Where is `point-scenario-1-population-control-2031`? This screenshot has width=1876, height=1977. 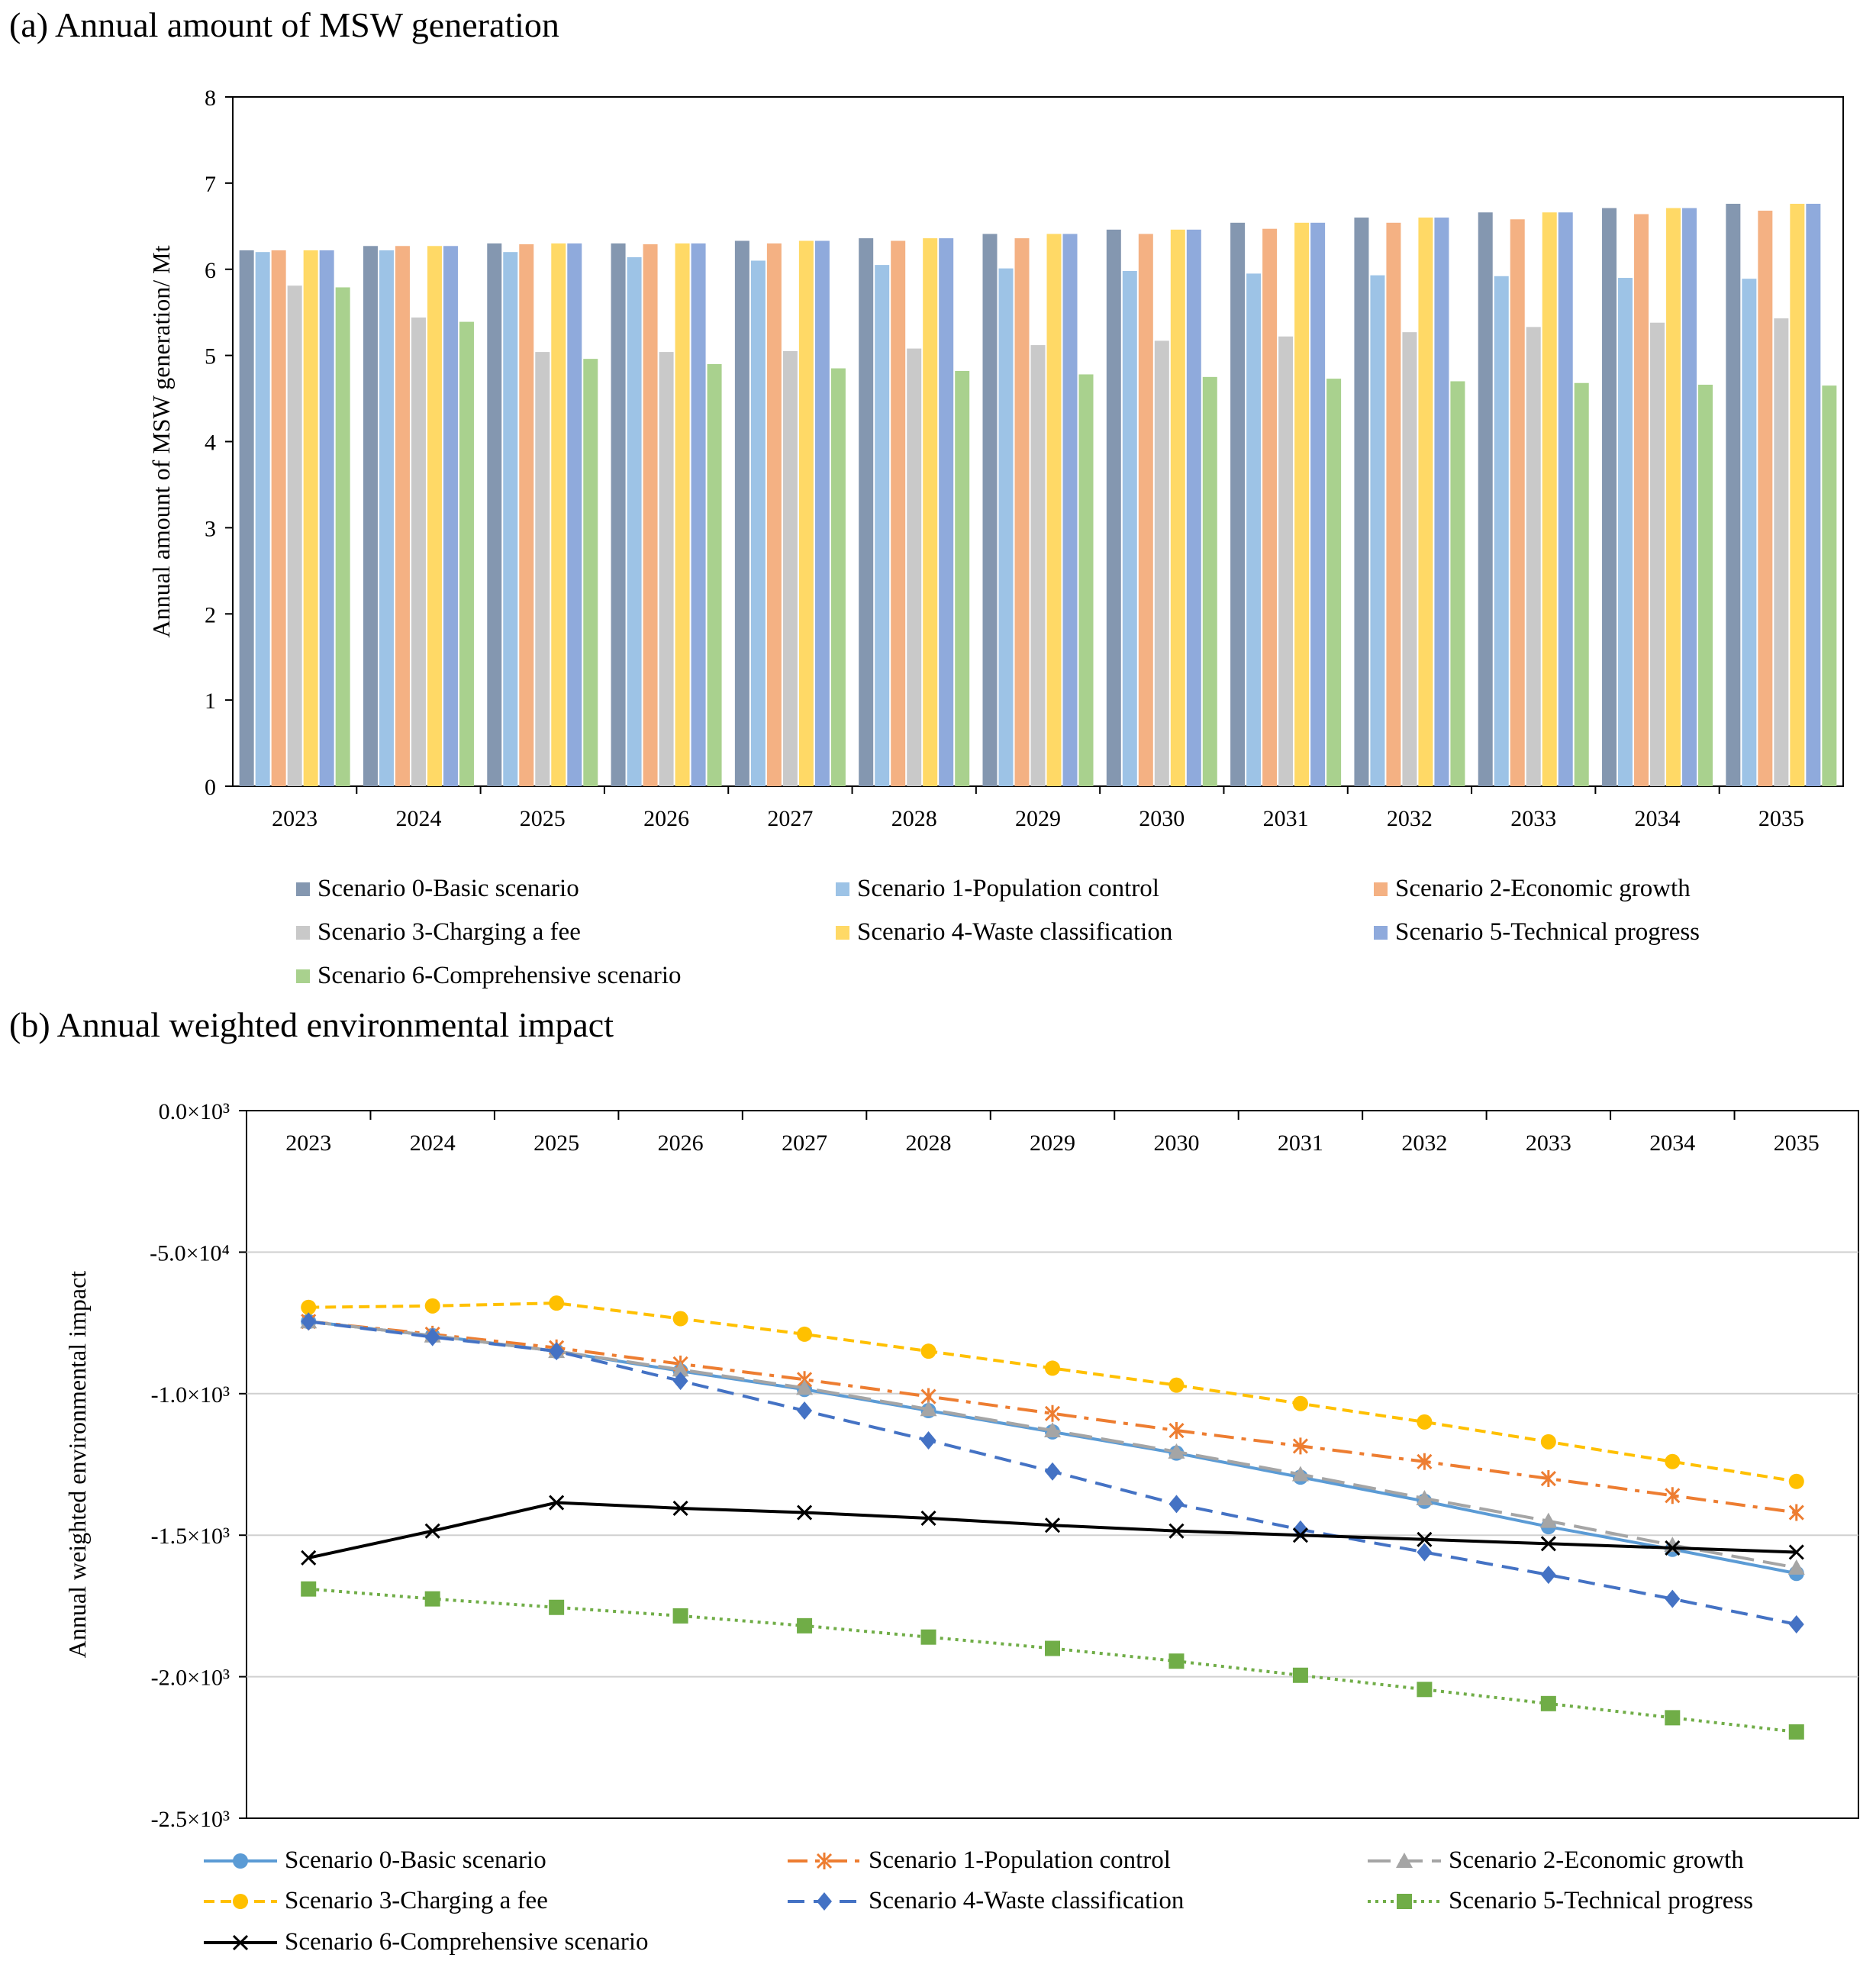 point-scenario-1-population-control-2031 is located at coordinates (1300, 1446).